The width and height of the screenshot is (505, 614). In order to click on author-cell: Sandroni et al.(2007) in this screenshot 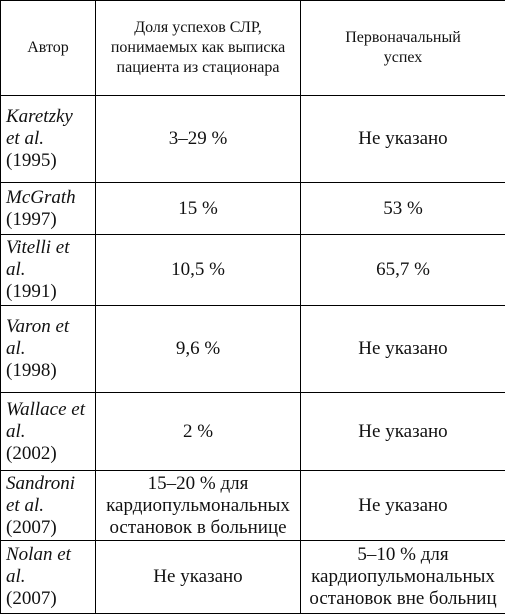, I will do `click(48, 506)`.